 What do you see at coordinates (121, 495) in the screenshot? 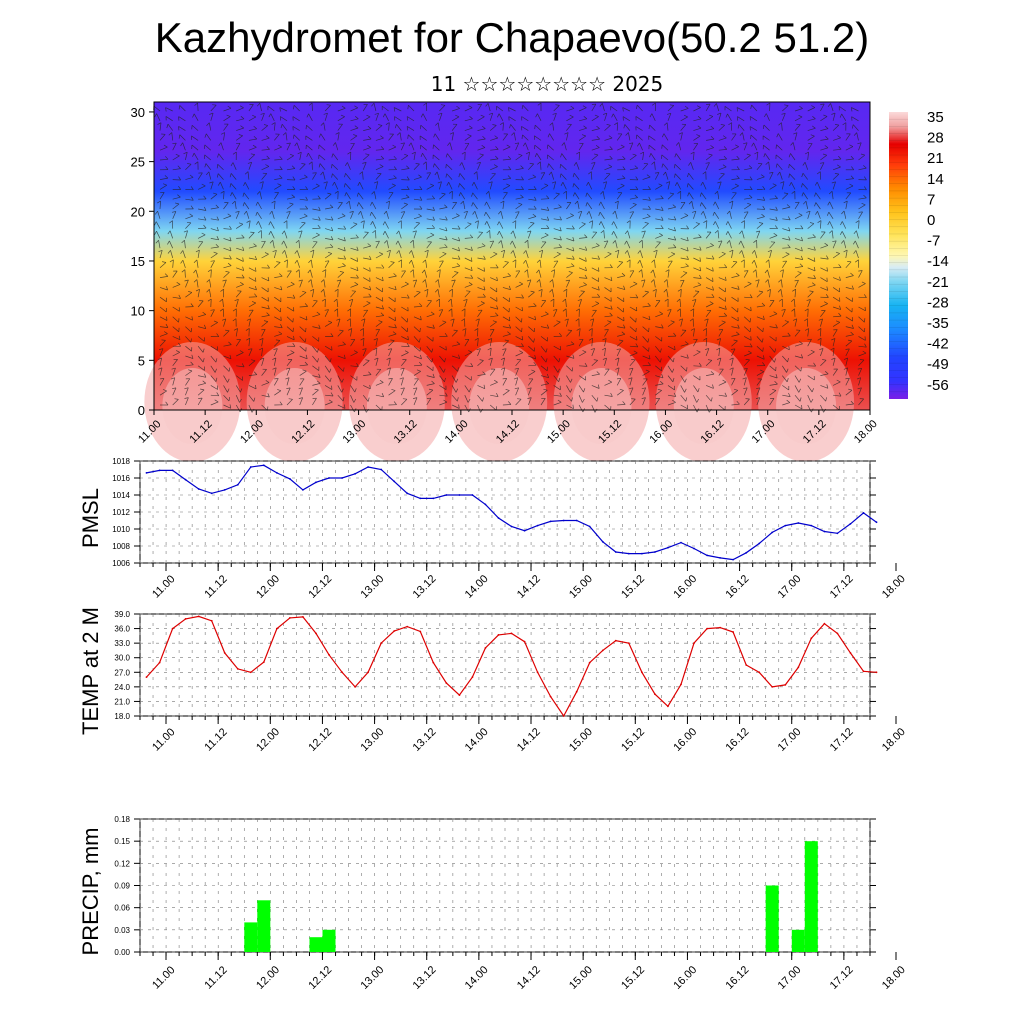
I see `y-tick-label: 1014` at bounding box center [121, 495].